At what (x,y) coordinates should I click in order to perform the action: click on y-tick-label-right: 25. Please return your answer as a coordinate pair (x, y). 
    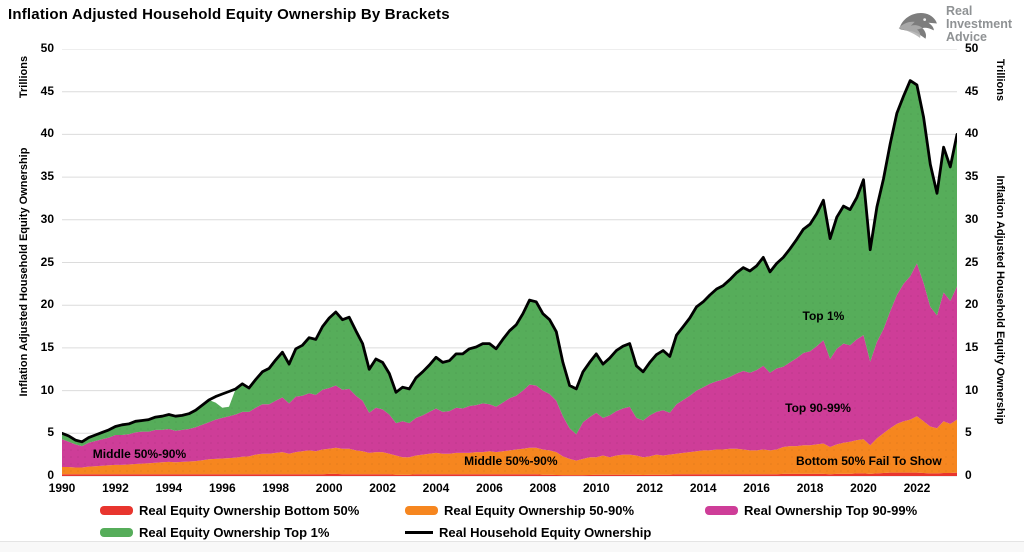
    Looking at the image, I should click on (972, 261).